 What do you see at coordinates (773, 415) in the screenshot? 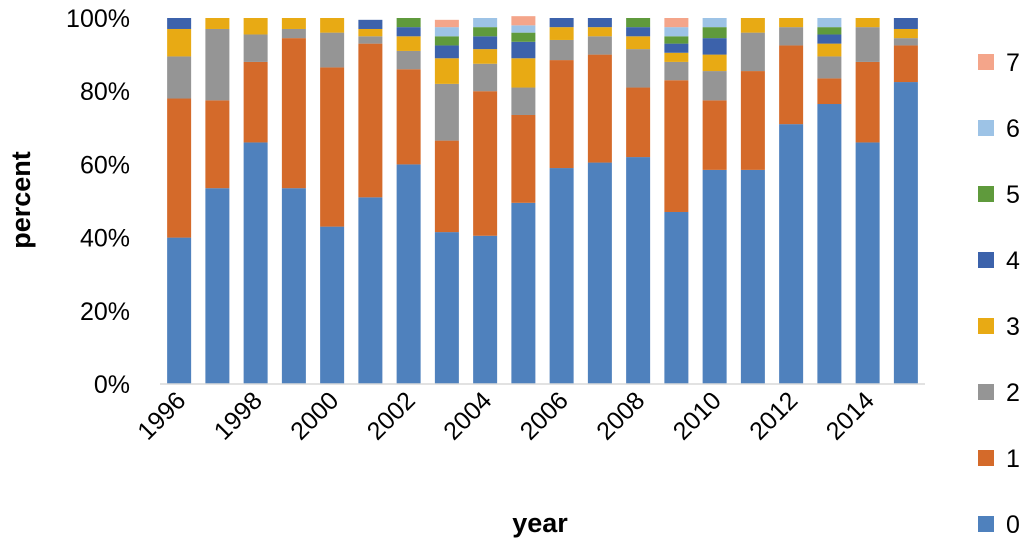
I see `x-tick-label: 2012` at bounding box center [773, 415].